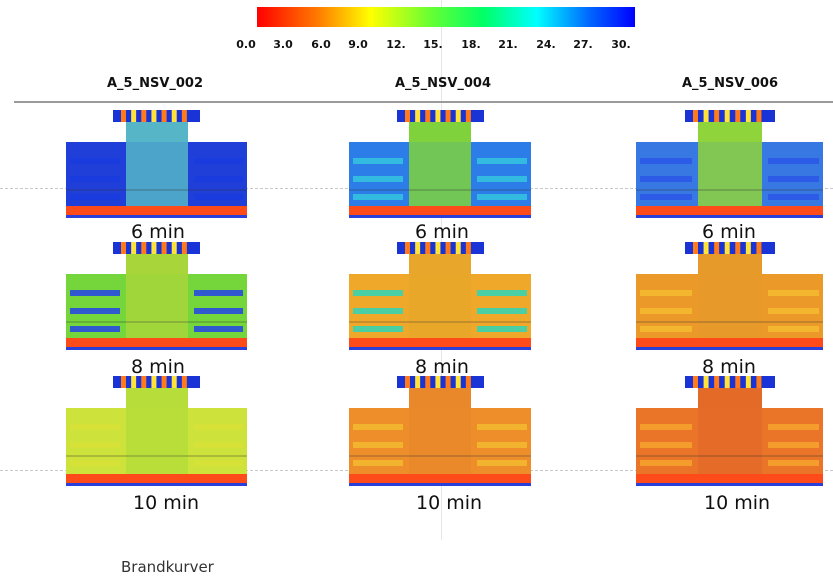  Describe the element at coordinates (283, 44) in the screenshot. I see `color-scale-tick: 3.0` at that location.